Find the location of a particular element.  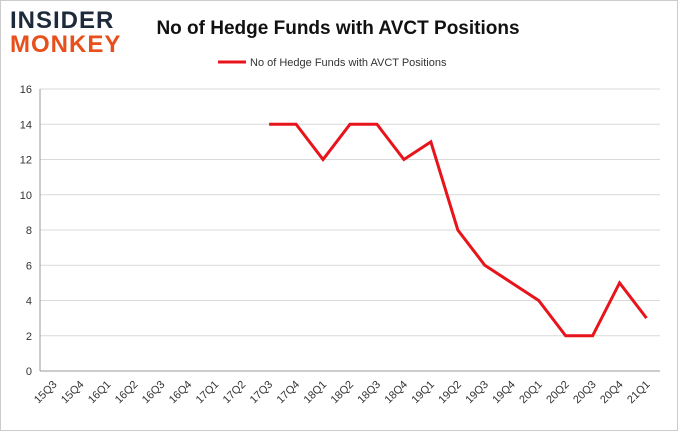

y-tick-label: 6 is located at coordinates (29, 266).